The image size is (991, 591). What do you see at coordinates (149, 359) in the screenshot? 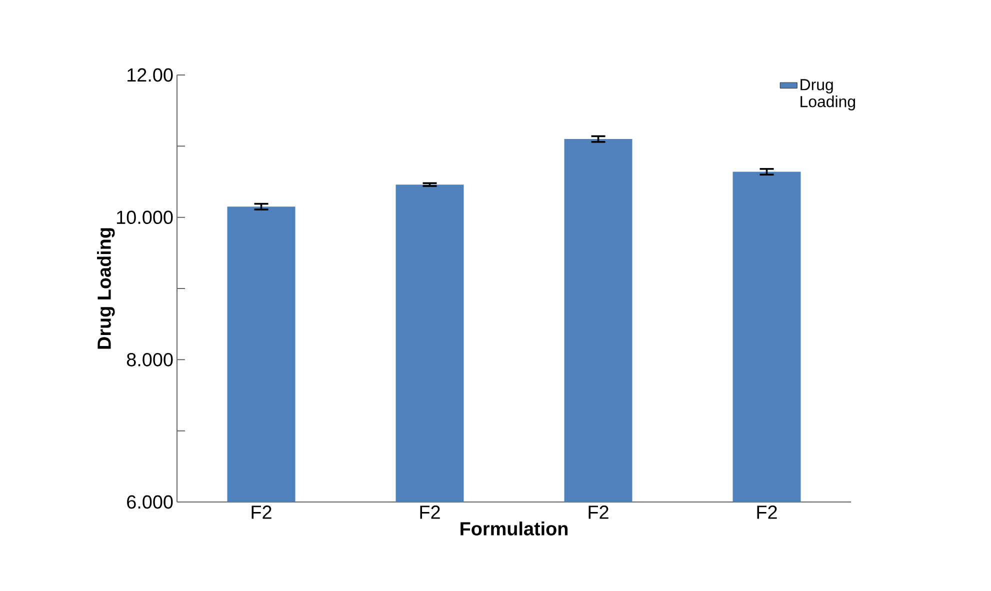
I see `y-tick-label: 8.000` at bounding box center [149, 359].